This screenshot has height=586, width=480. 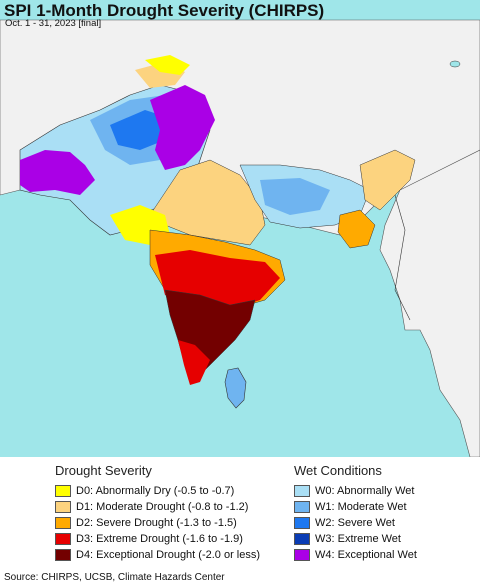 I want to click on legend-item-w1: W1: Moderate Wet, so click(x=355, y=507).